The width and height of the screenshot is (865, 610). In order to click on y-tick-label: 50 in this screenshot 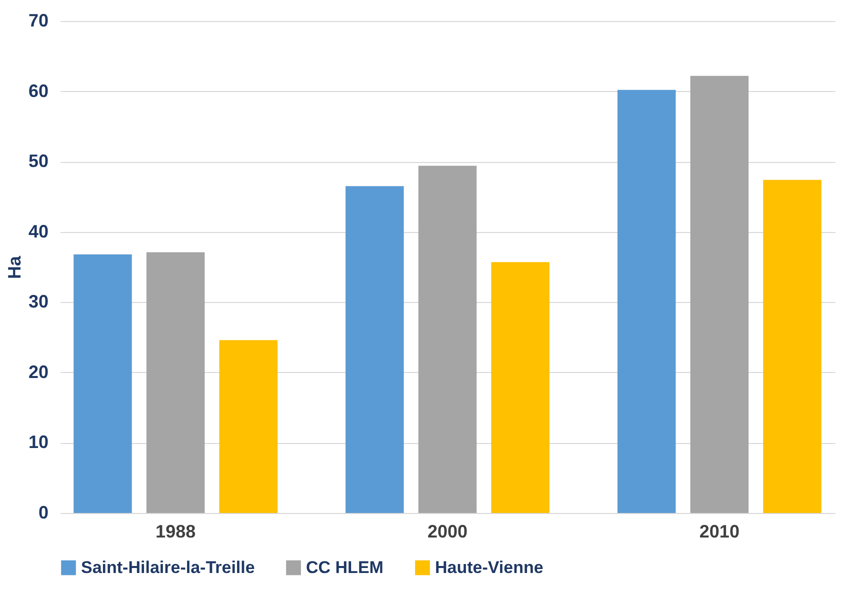, I will do `click(38, 161)`.